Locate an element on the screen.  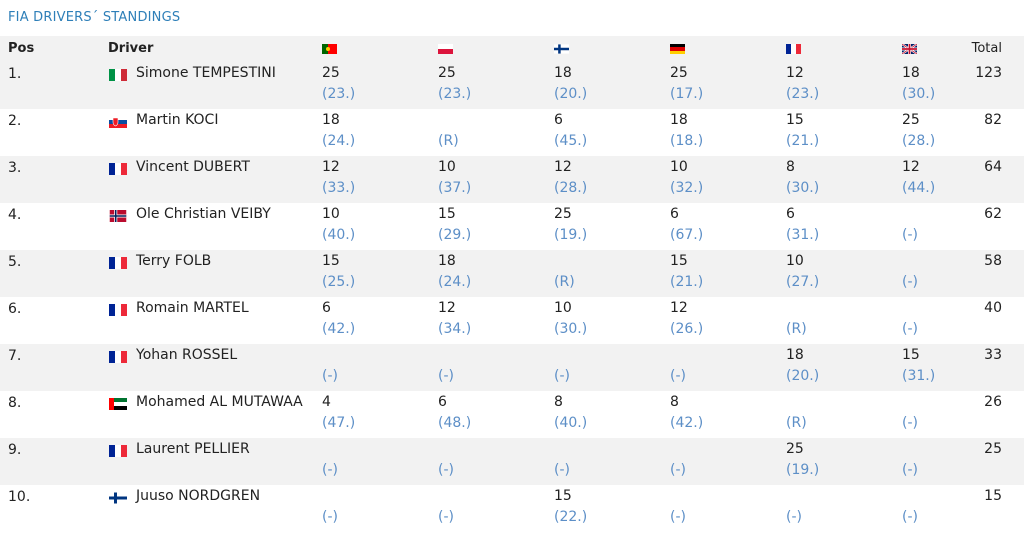
event-place: (44.) is located at coordinates (919, 188).